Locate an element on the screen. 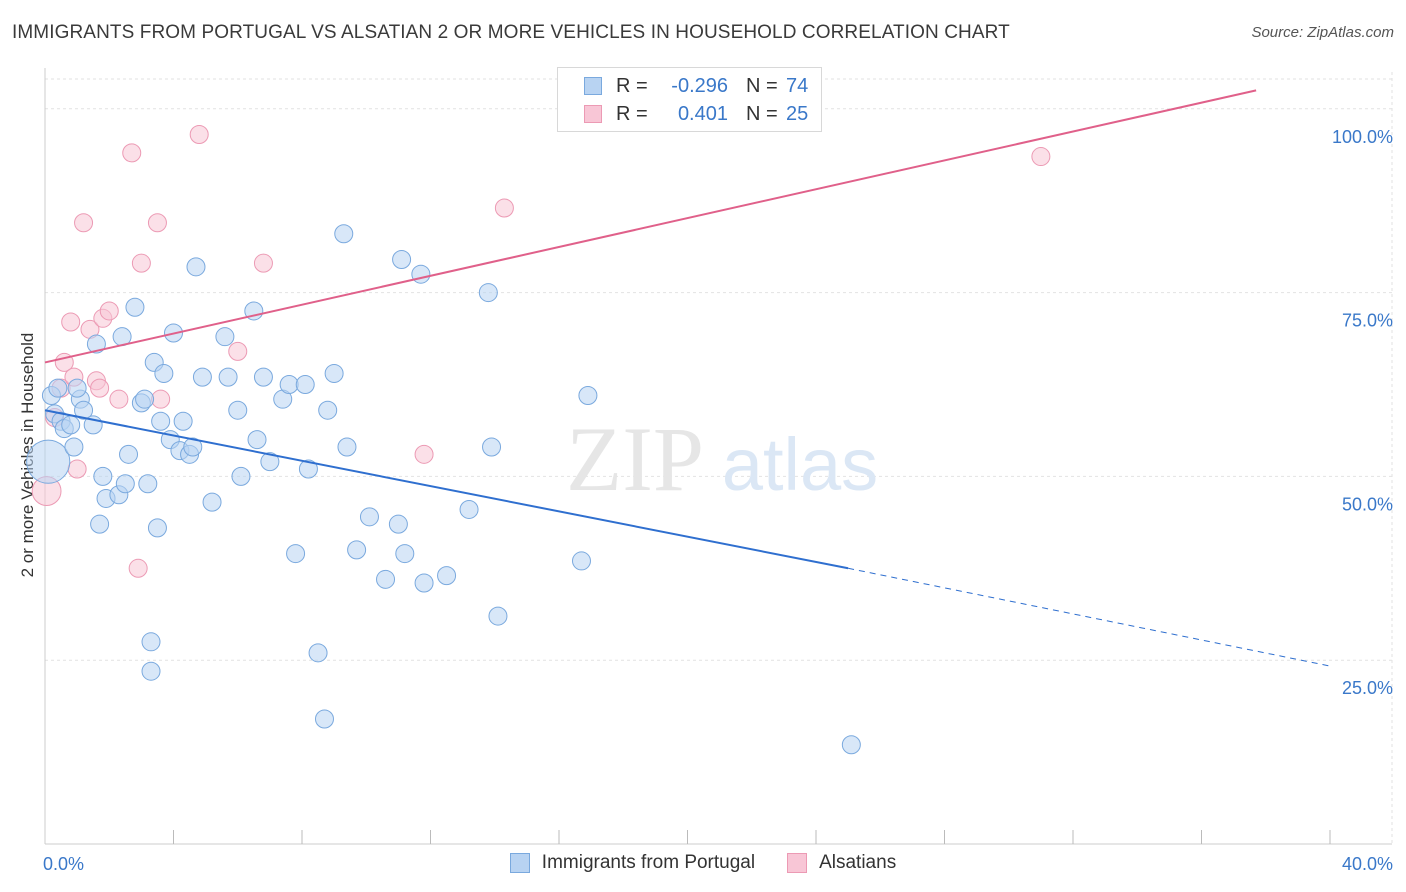 Image resolution: width=1406 pixels, height=892 pixels. x-tick-label: 40.0% is located at coordinates (1367, 864).